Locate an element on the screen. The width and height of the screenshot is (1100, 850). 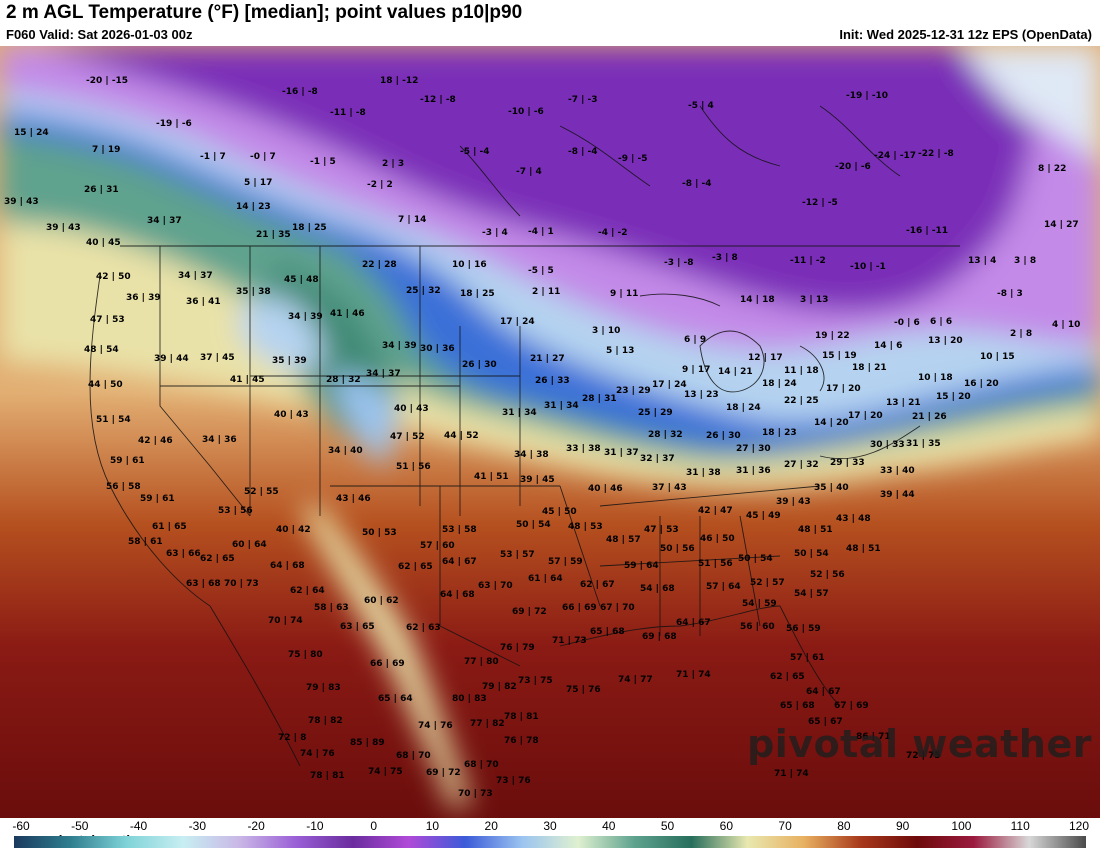
point-value: 48 | 54 is located at coordinates (101, 350).